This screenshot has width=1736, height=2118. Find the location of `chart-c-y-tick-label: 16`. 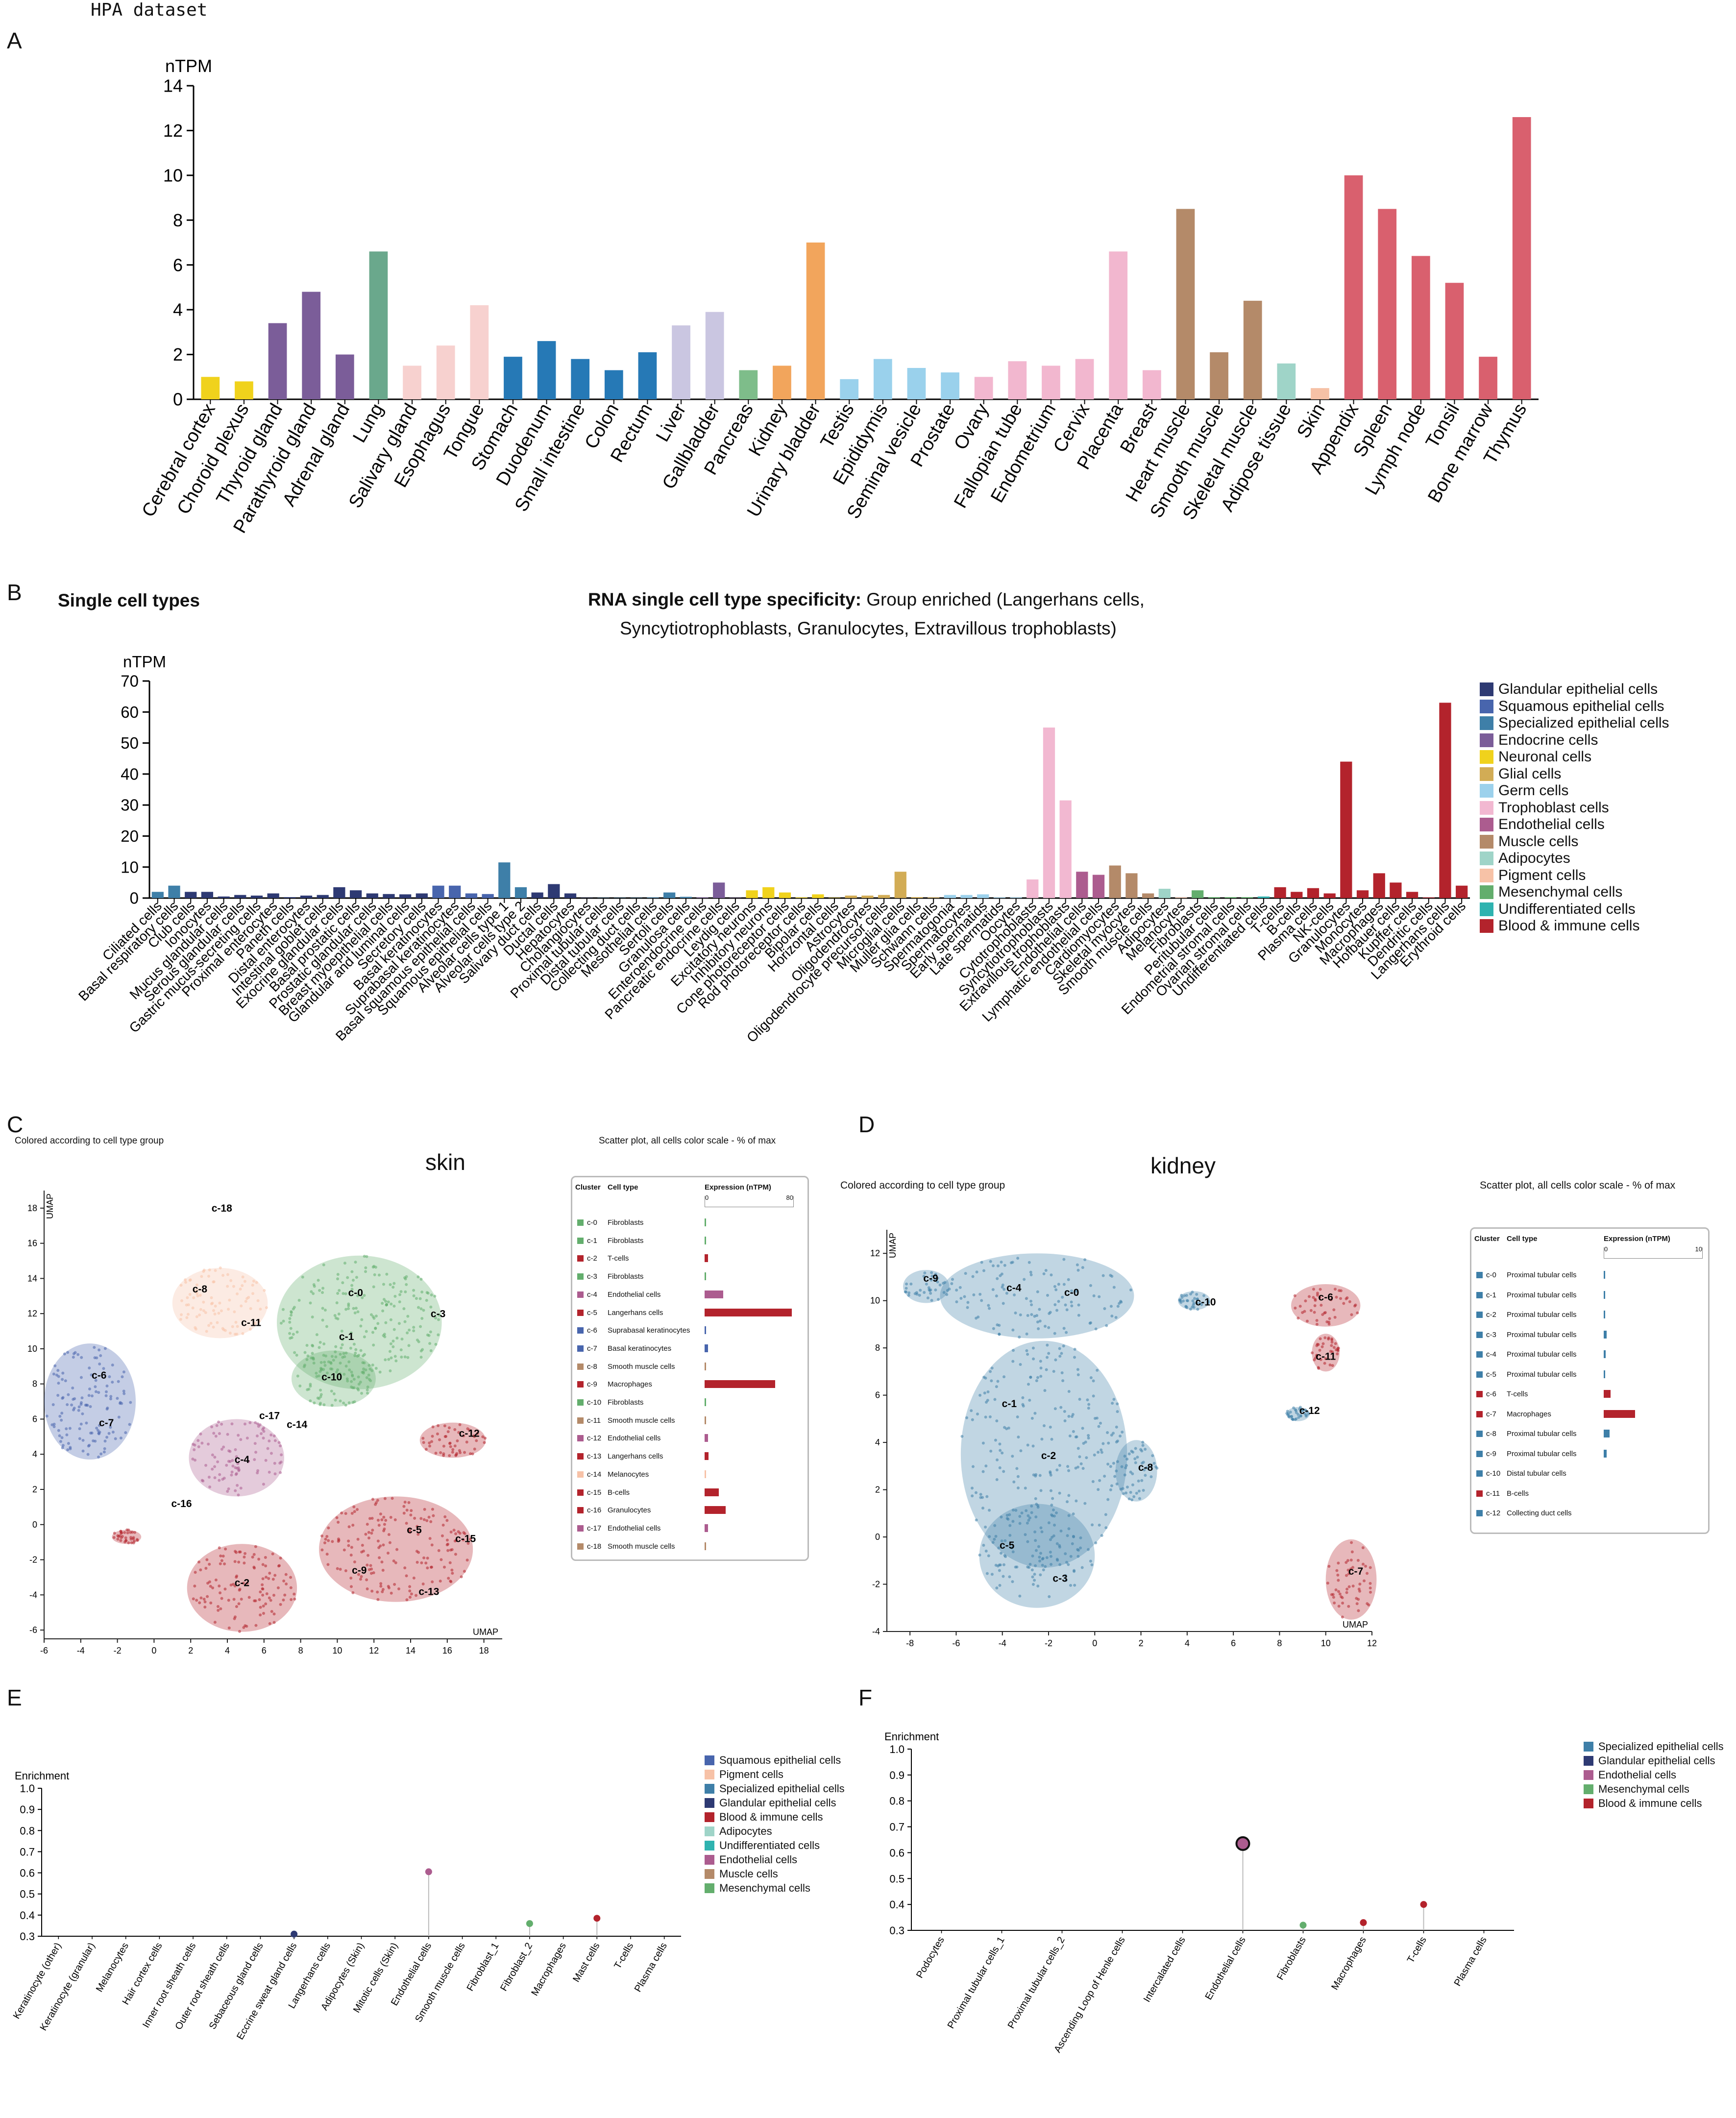

chart-c-y-tick-label: 16 is located at coordinates (32, 1244).